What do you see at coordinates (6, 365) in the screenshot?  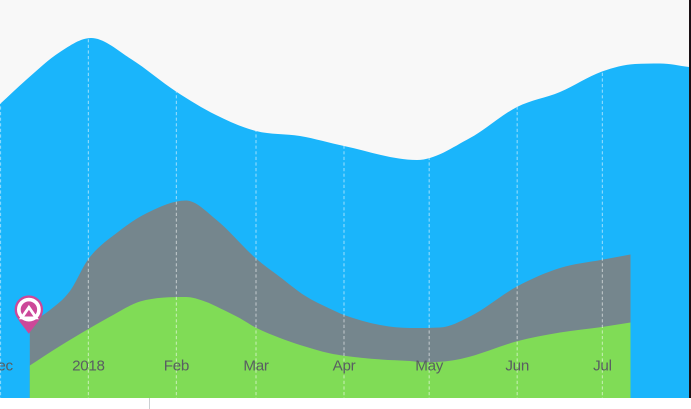 I see `svg-text: Dec` at bounding box center [6, 365].